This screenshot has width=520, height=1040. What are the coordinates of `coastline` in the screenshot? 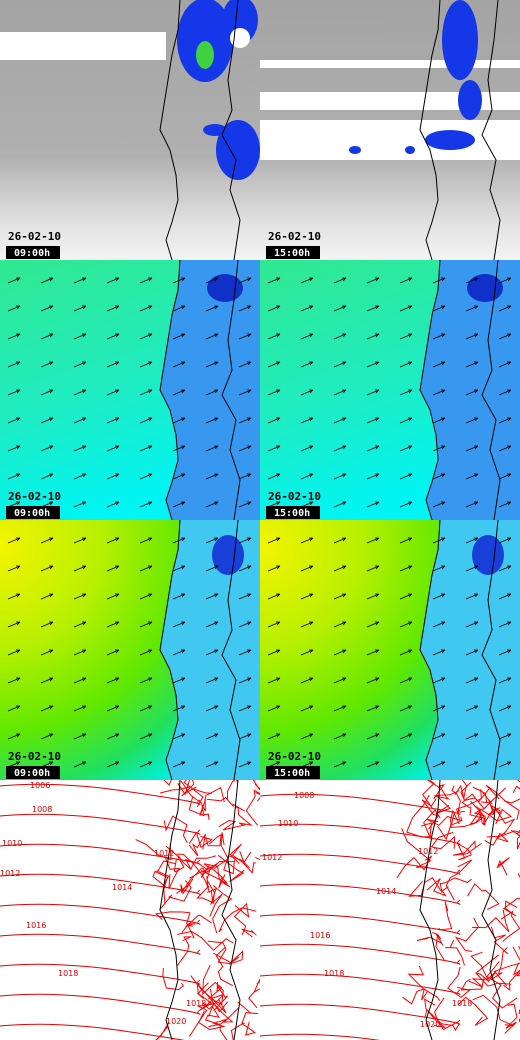 It's located at (170, 130).